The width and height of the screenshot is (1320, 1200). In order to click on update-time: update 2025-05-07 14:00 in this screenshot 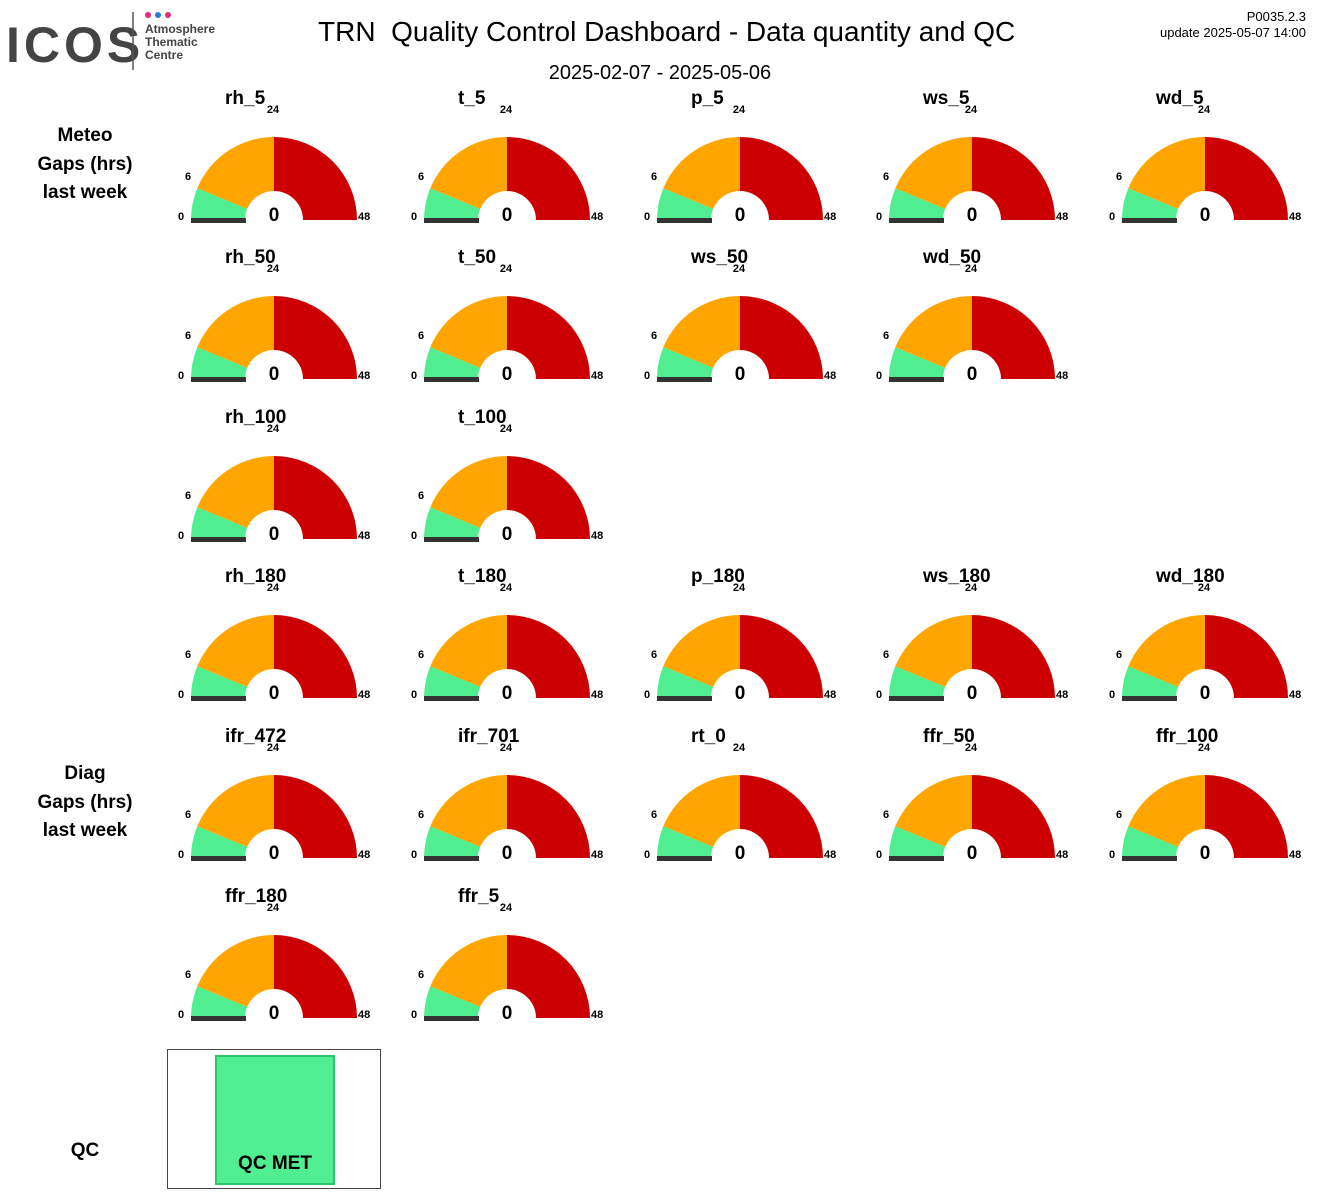, I will do `click(1232, 32)`.